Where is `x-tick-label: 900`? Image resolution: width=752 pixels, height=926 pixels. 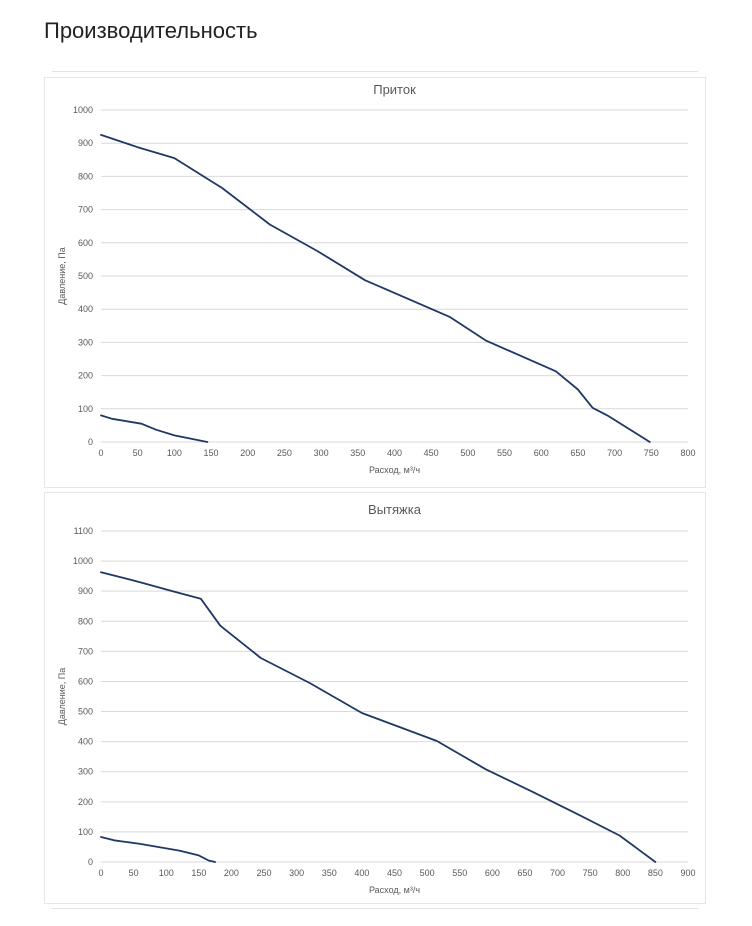 x-tick-label: 900 is located at coordinates (687, 873).